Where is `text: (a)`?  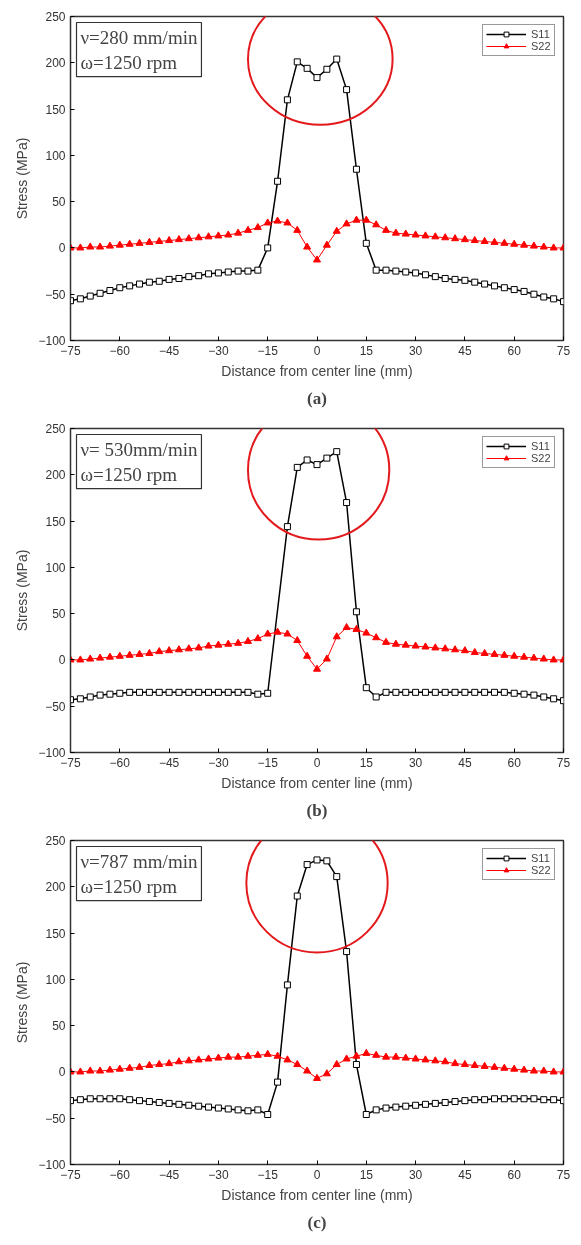 text: (a) is located at coordinates (317, 398).